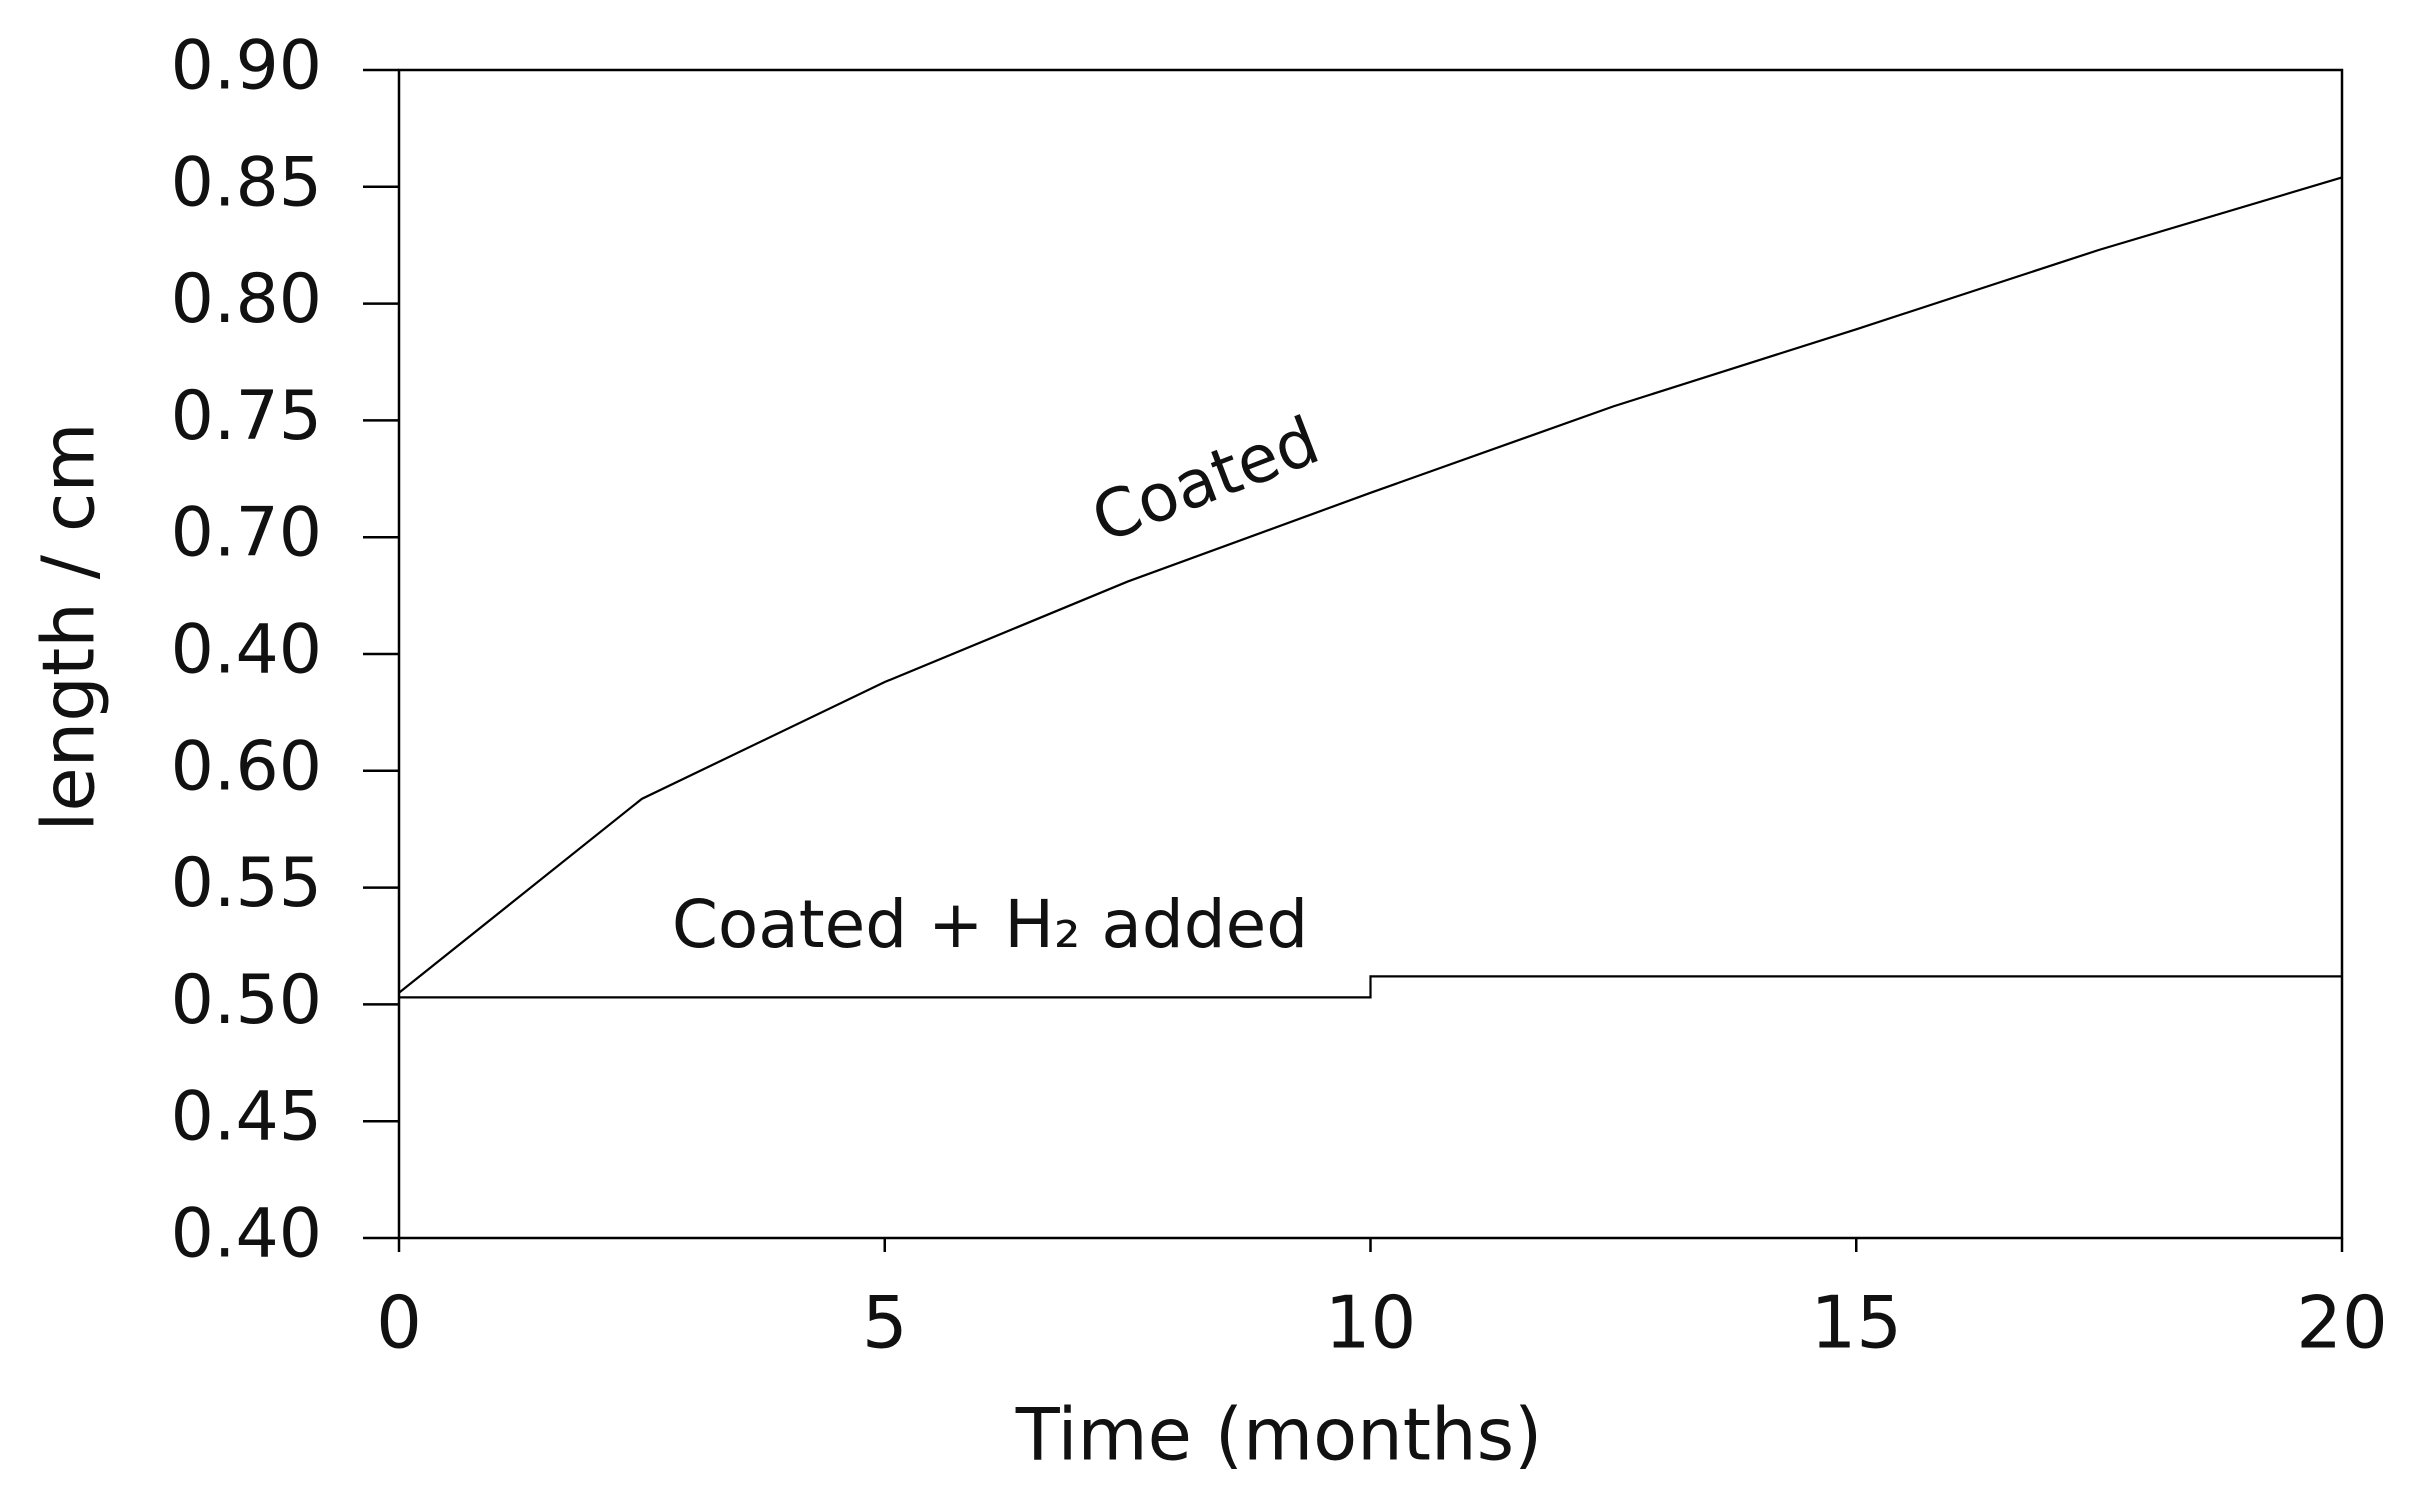 This screenshot has height=1502, width=2415. I want to click on series-line, so click(1370, 987).